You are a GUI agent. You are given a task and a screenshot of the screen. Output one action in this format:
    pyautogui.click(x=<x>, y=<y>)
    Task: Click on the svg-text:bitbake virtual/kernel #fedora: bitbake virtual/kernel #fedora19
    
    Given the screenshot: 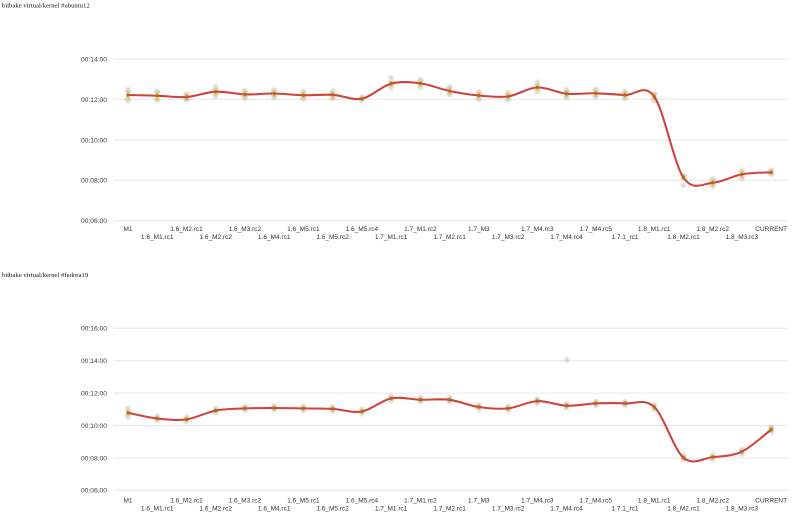 What is the action you would take?
    pyautogui.click(x=45, y=275)
    